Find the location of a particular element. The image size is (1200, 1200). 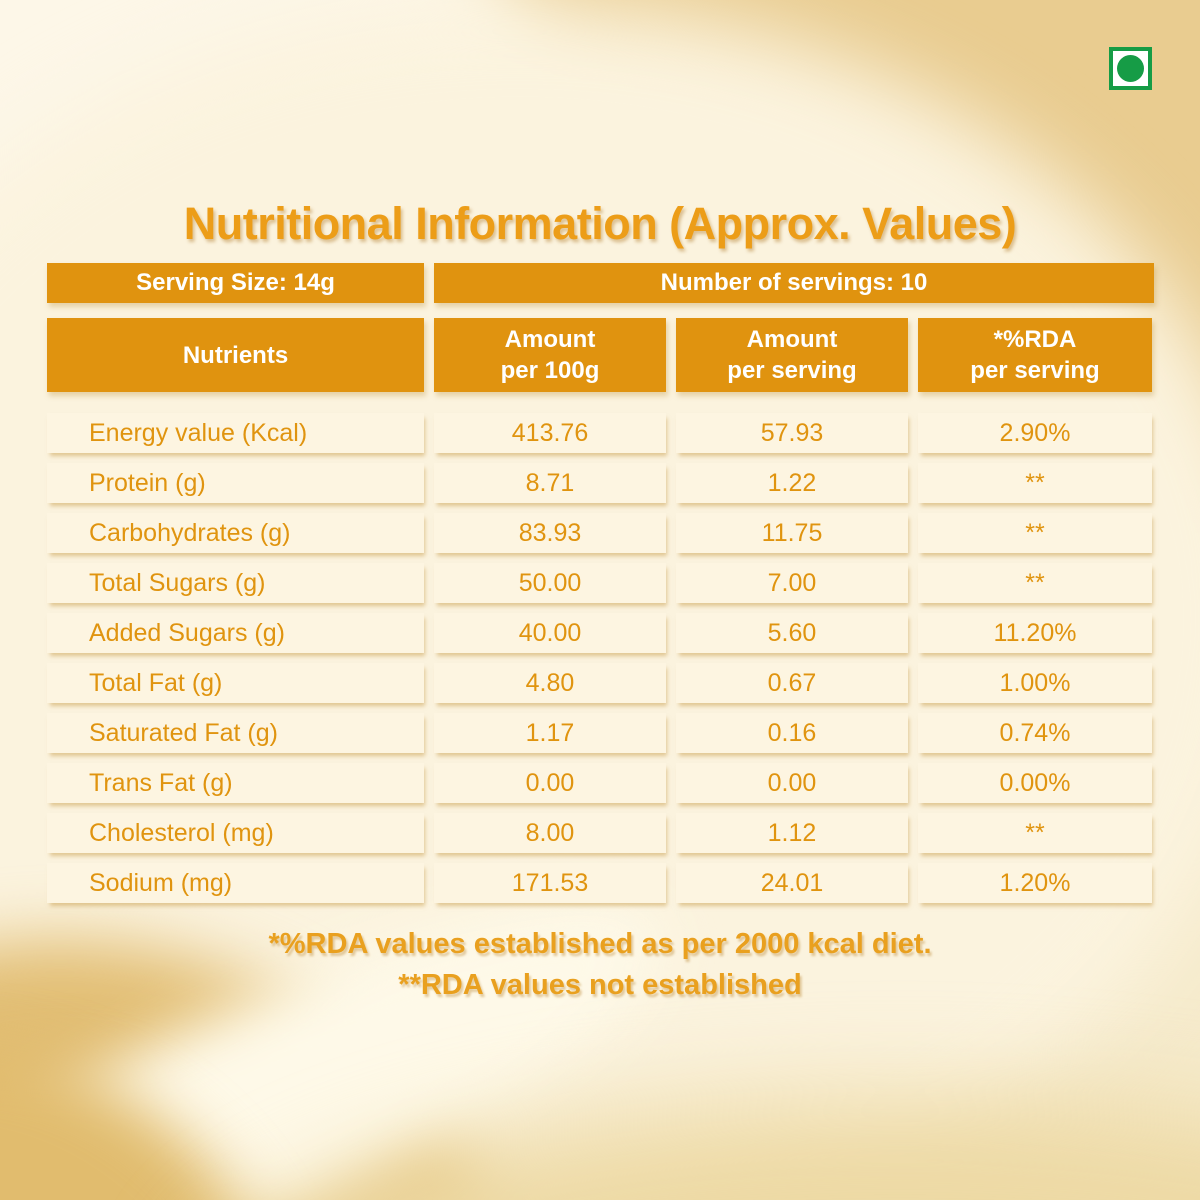

value-per-100g: 413.76 is located at coordinates (550, 433).